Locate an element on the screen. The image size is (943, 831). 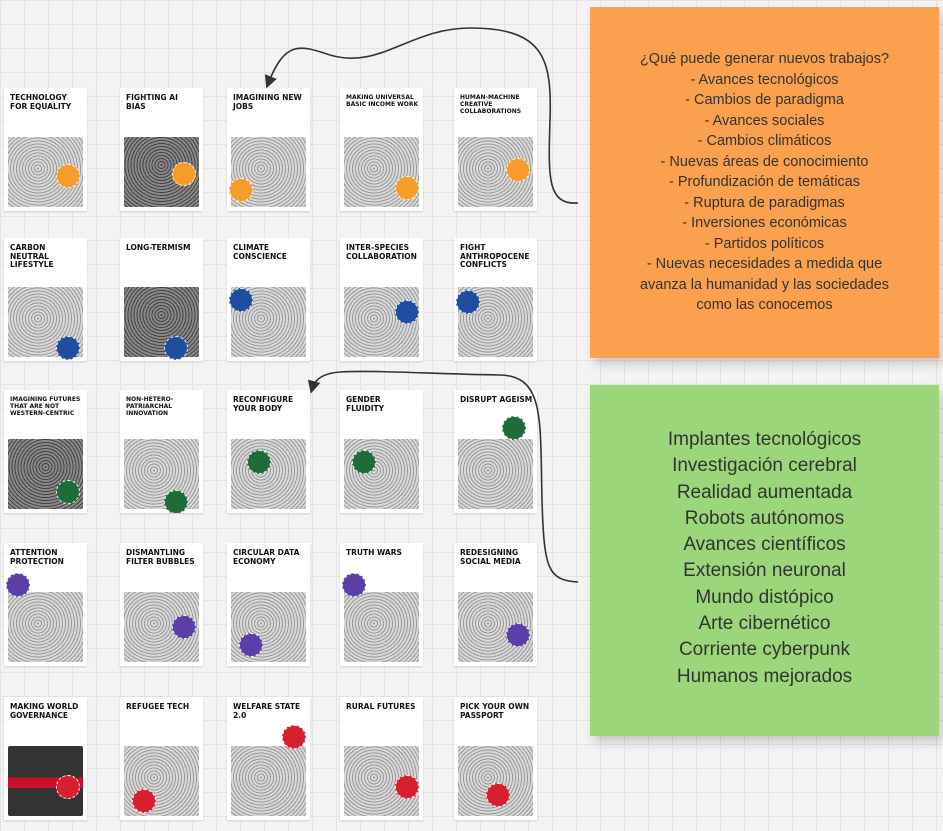
card-title: HUMAN-MACHINE CREATIVE COLLABORATIONS is located at coordinates (491, 104).